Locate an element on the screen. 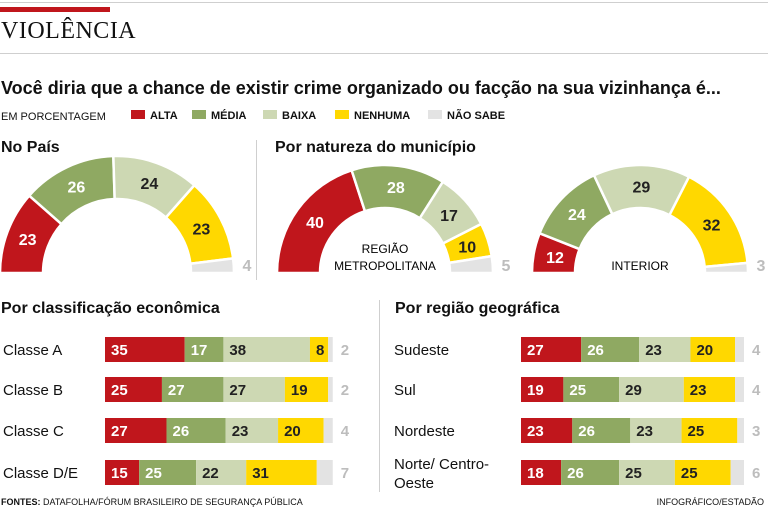 Image resolution: width=768 pixels, height=509 pixels. bar-regiao-sudeste-baixa is located at coordinates (665, 349).